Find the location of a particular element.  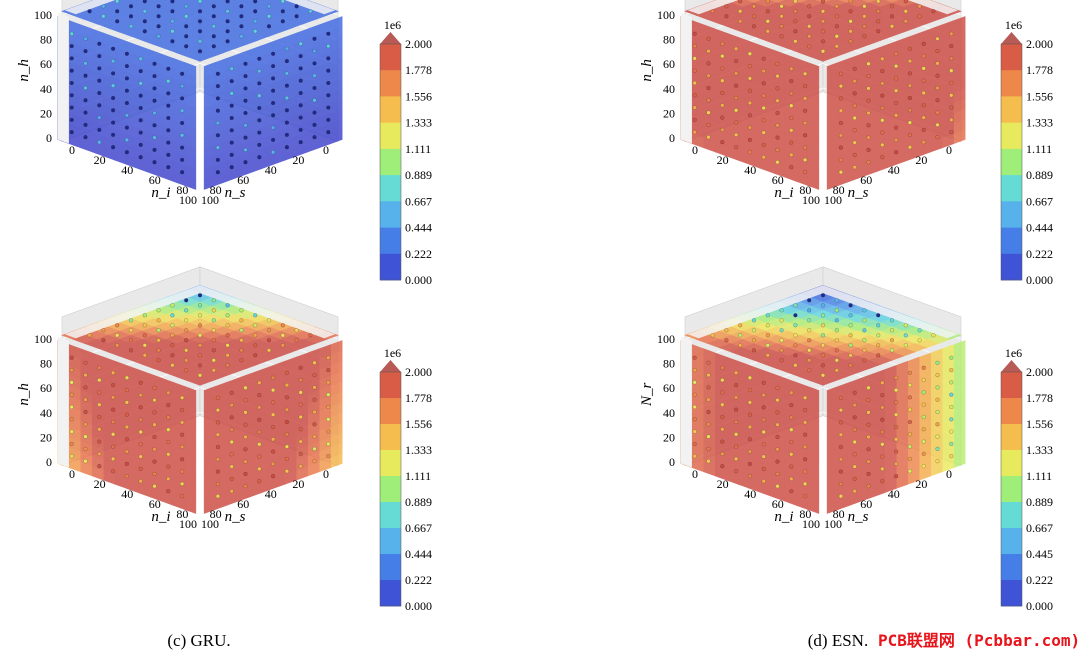

x-axis-label: n_s is located at coordinates (858, 517).